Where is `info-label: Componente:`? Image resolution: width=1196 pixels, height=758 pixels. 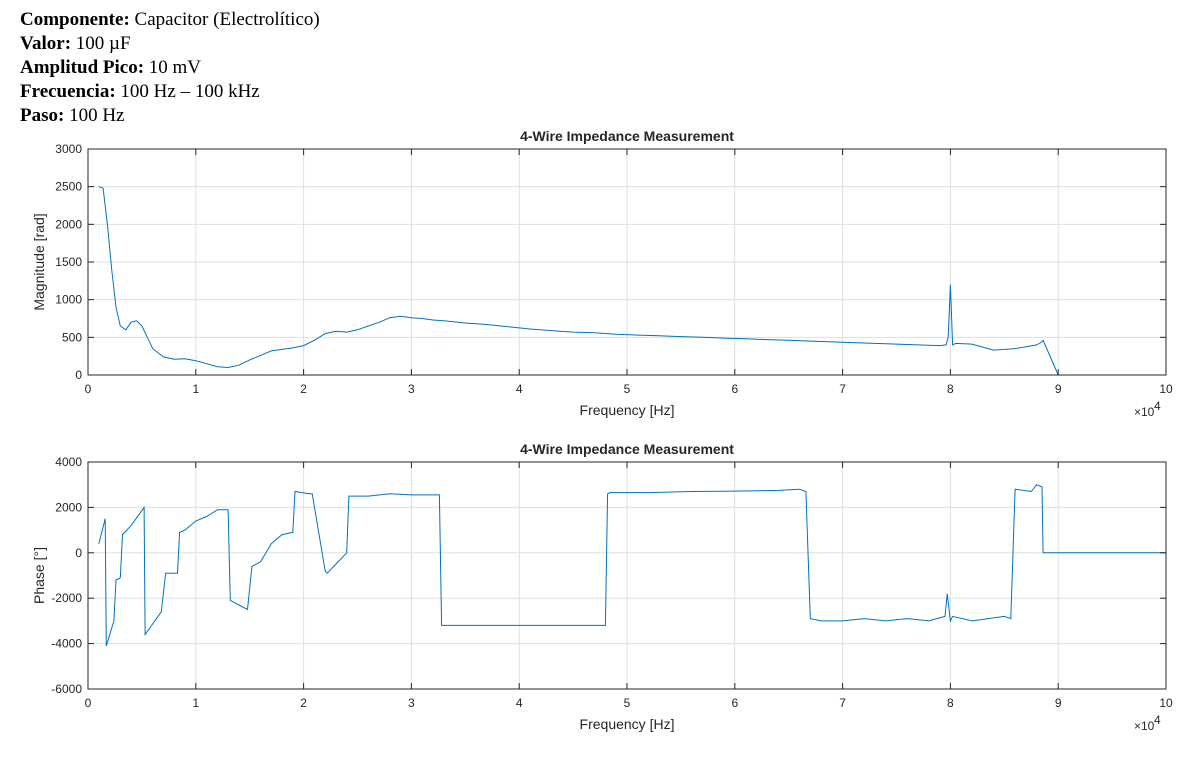 info-label: Componente: is located at coordinates (75, 19).